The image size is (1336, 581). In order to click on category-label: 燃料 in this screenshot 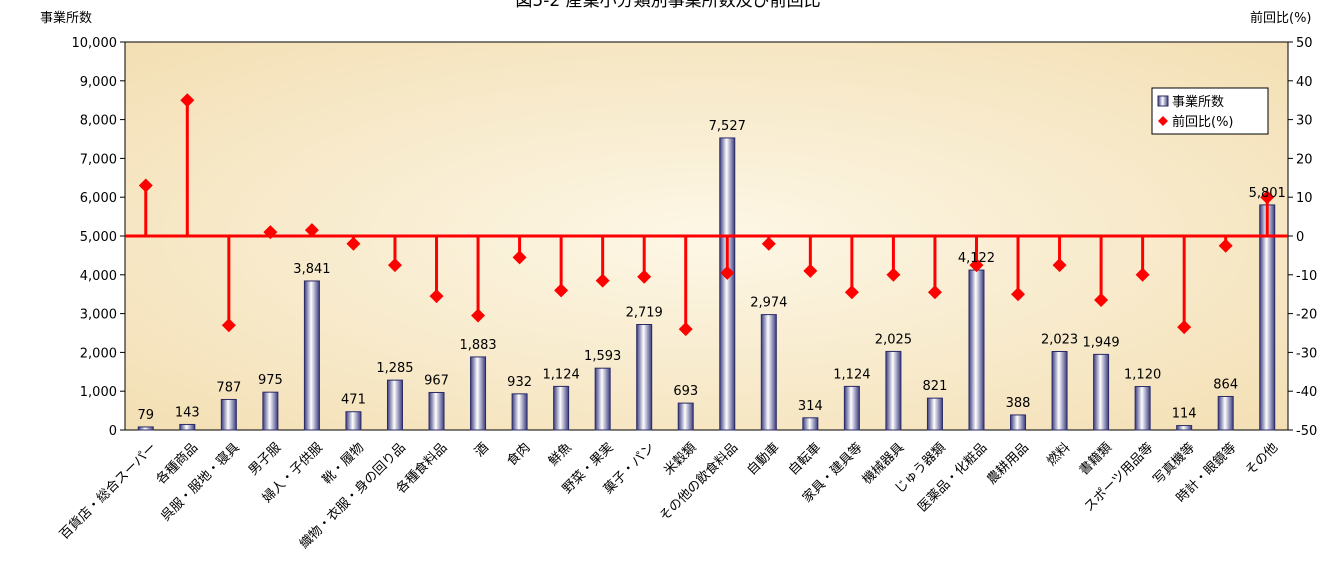, I will do `click(1059, 455)`.